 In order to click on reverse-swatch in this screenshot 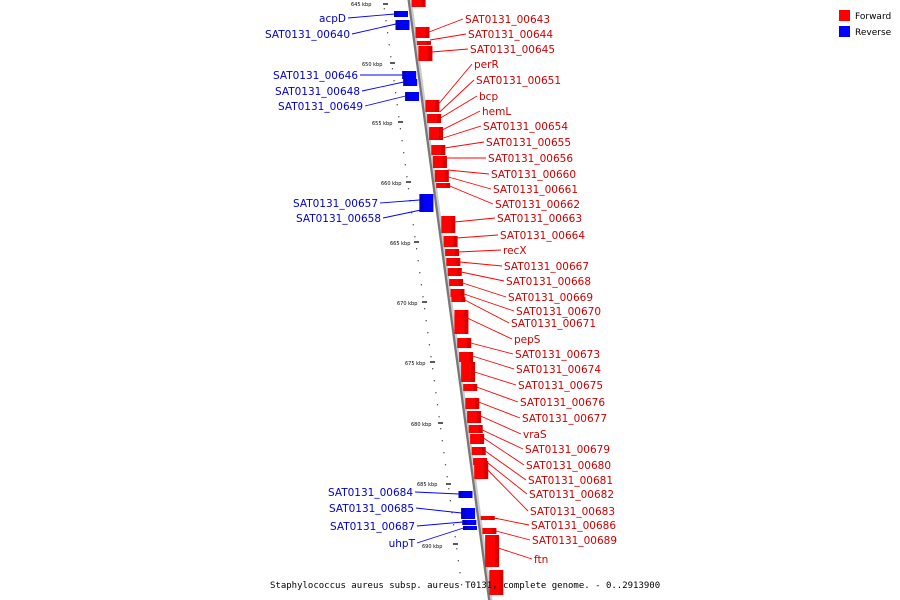, I will do `click(844, 31)`.